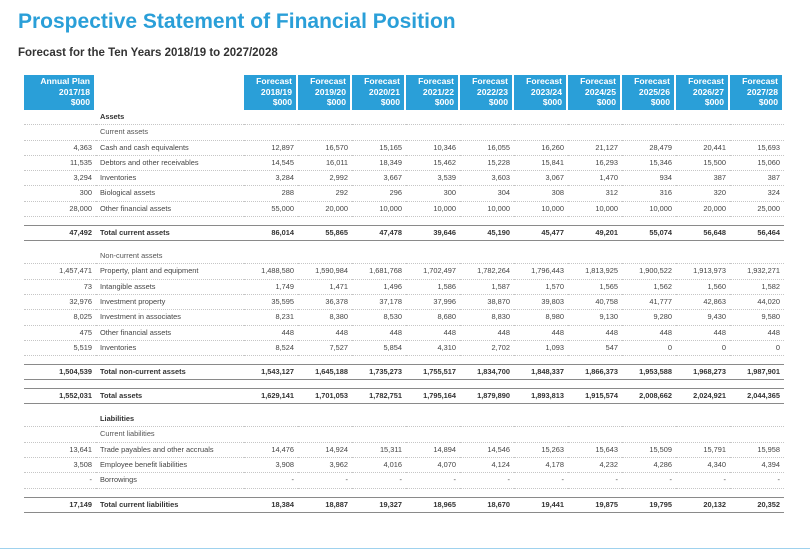 This screenshot has height=558, width=810. I want to click on forecast-cell: 1,932,271, so click(757, 272).